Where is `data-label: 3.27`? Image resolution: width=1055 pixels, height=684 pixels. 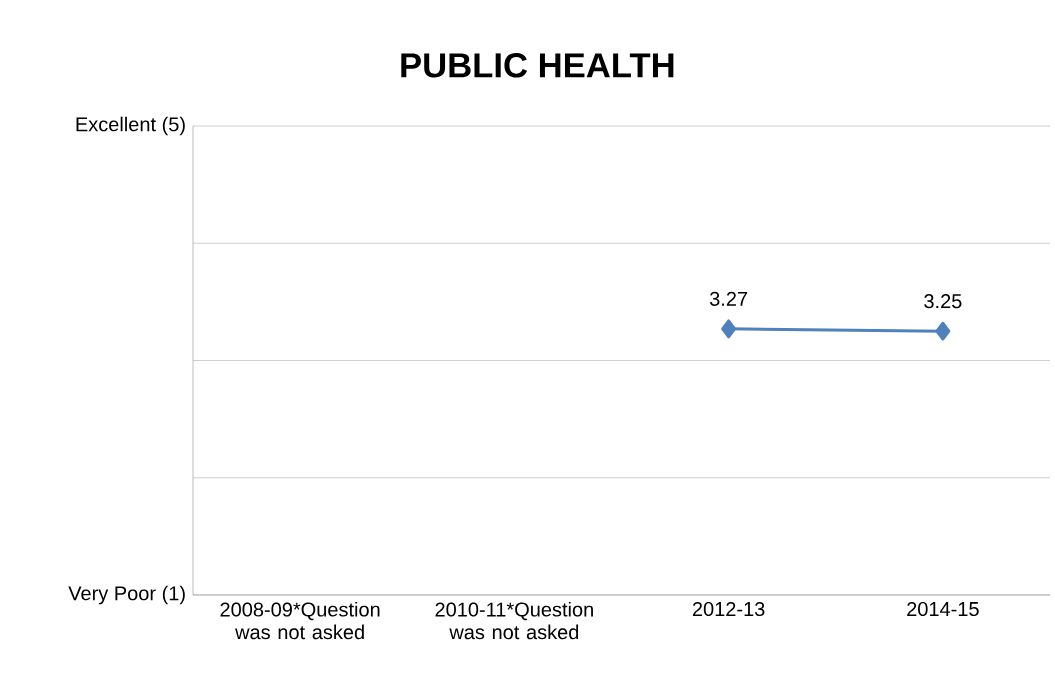 data-label: 3.27 is located at coordinates (728, 298).